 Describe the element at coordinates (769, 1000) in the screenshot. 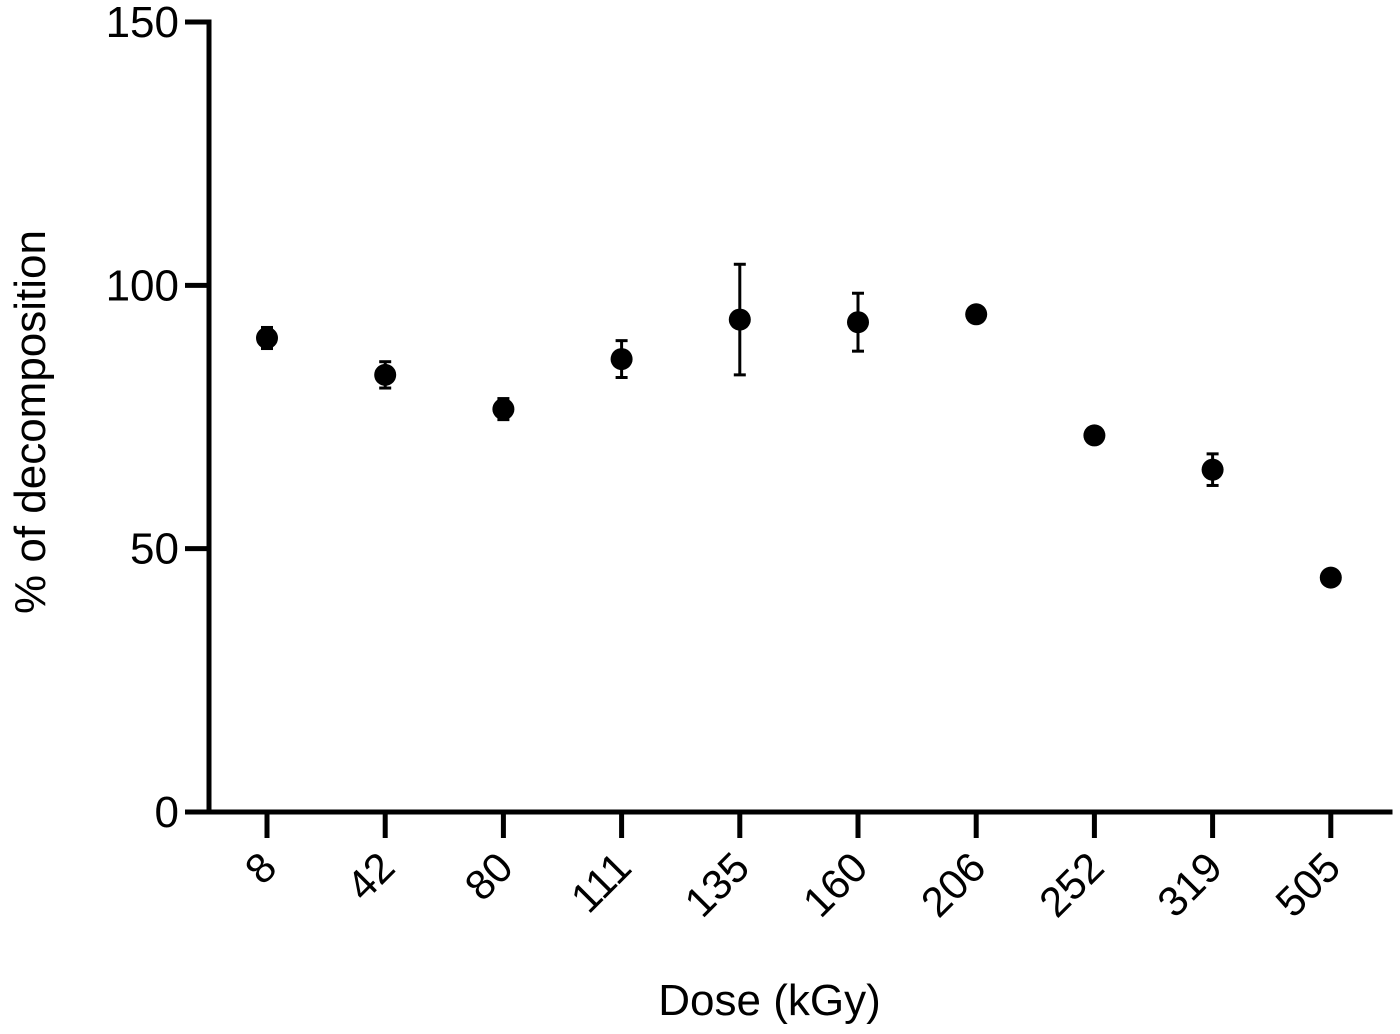

I see `x-axis-title: Dose (kGy)` at that location.